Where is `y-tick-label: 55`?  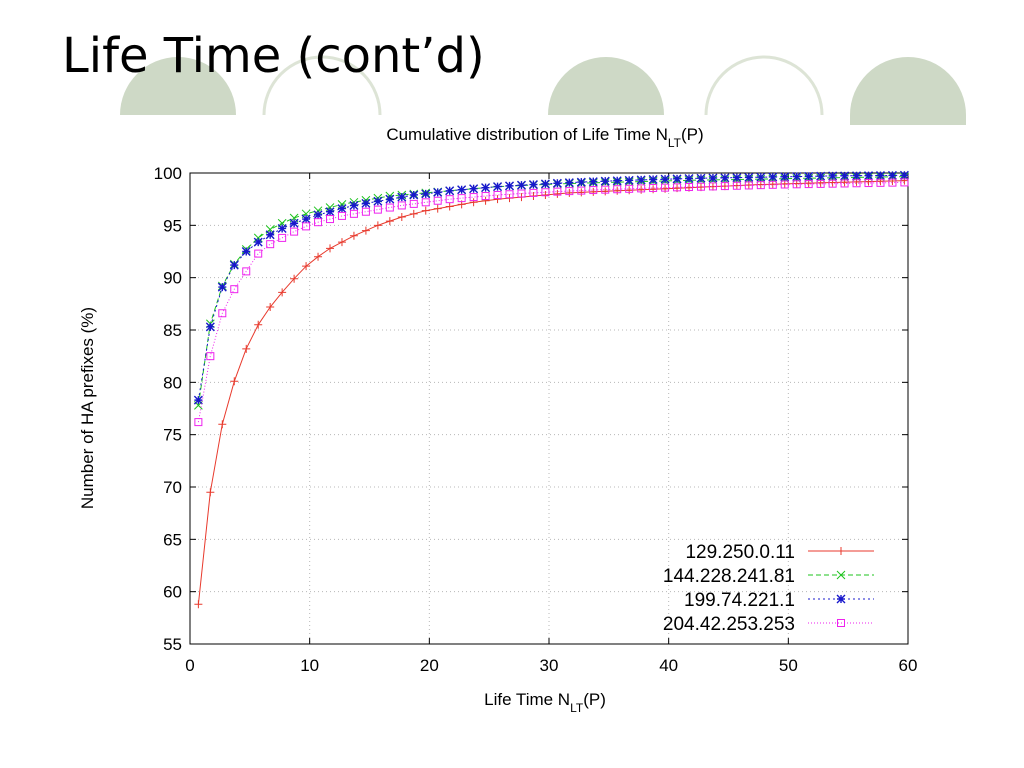
y-tick-label: 55 is located at coordinates (172, 644).